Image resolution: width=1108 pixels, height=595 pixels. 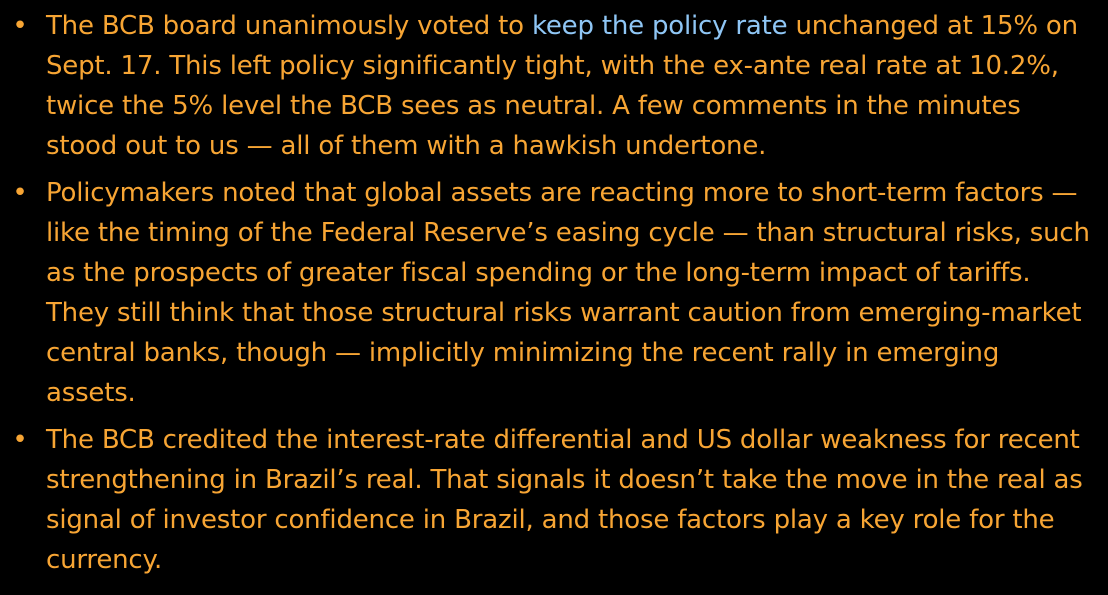 I want to click on bullet-text-before-link: The BCB board unanimously voted to, so click(x=289, y=26).